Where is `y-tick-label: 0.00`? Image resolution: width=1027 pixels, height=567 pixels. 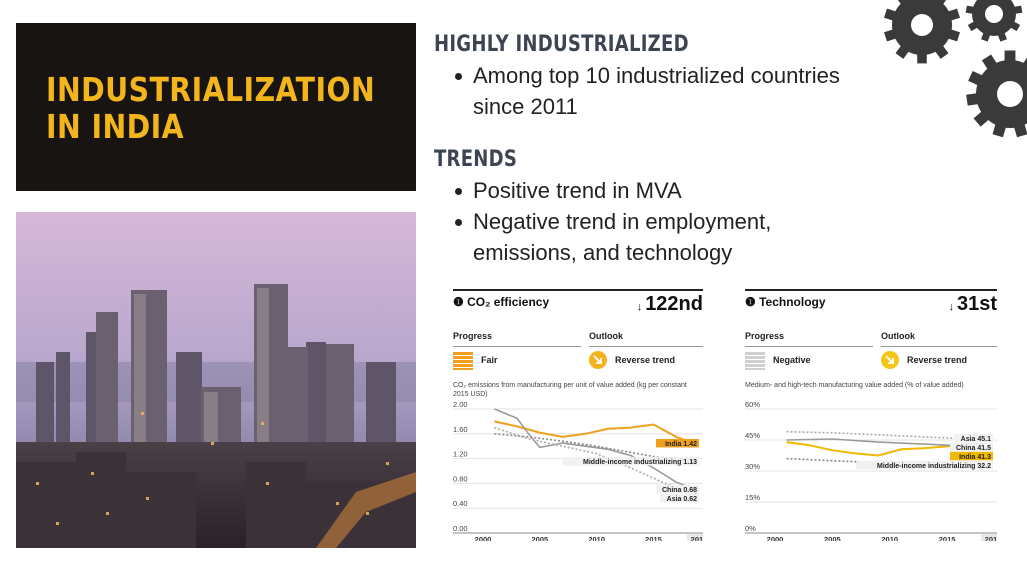
y-tick-label: 0.00 is located at coordinates (460, 528).